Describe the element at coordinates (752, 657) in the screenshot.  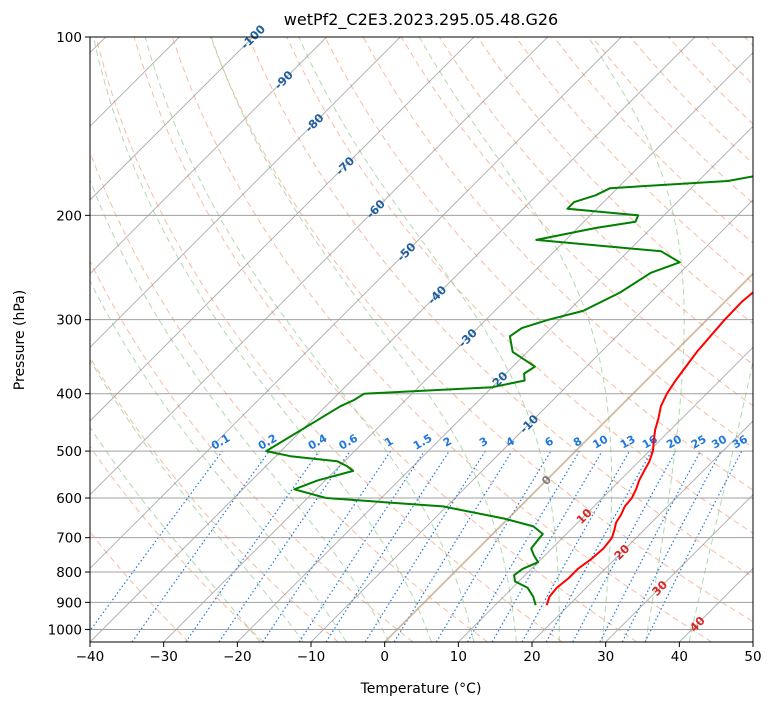
I see `x-tick-label: 50` at that location.